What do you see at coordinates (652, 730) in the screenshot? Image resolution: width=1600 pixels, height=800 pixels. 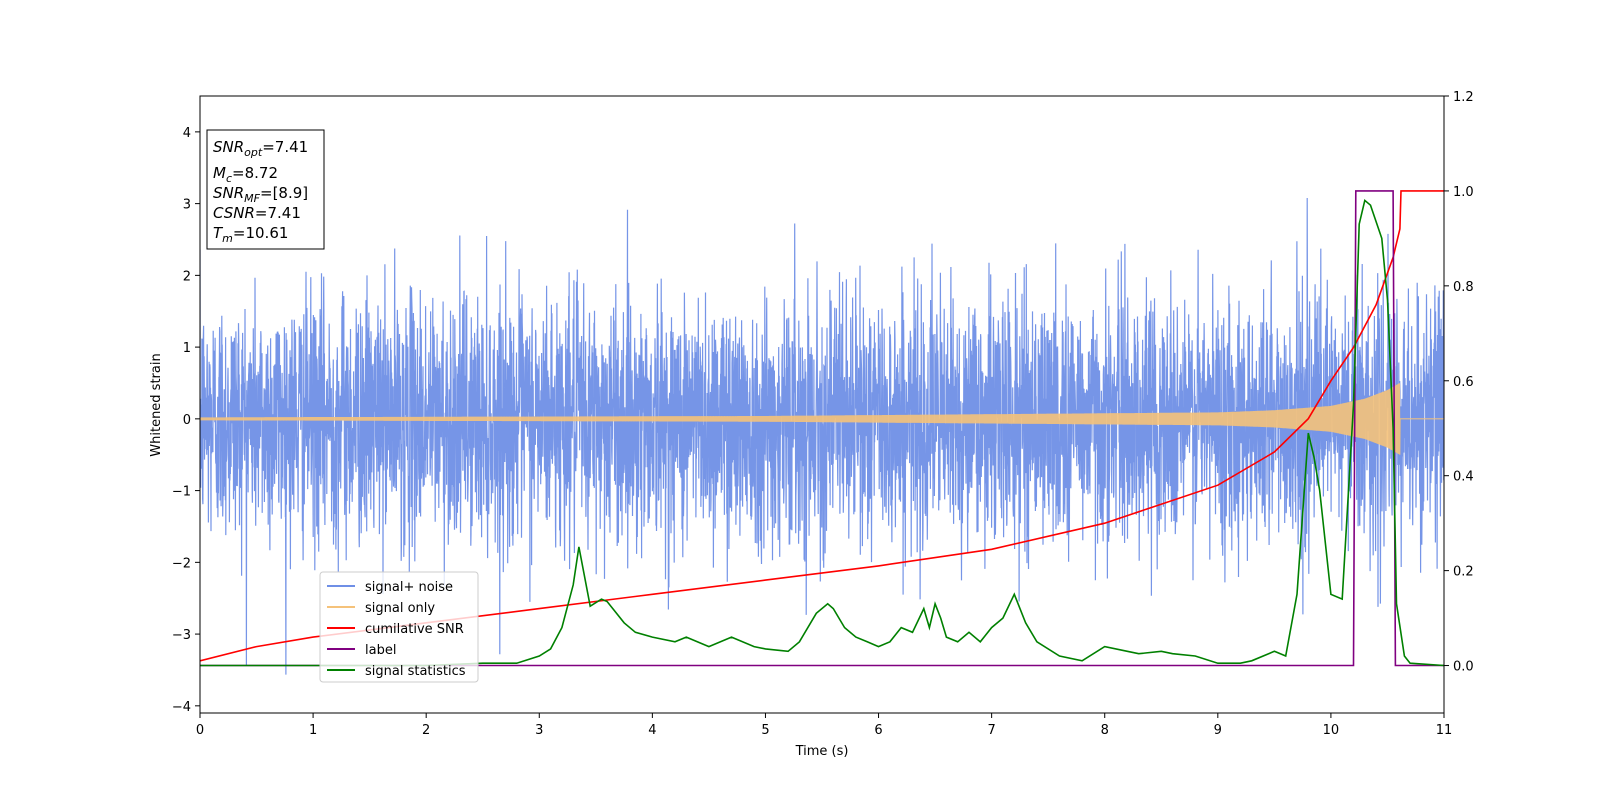 I see `x-tick-label: 4` at bounding box center [652, 730].